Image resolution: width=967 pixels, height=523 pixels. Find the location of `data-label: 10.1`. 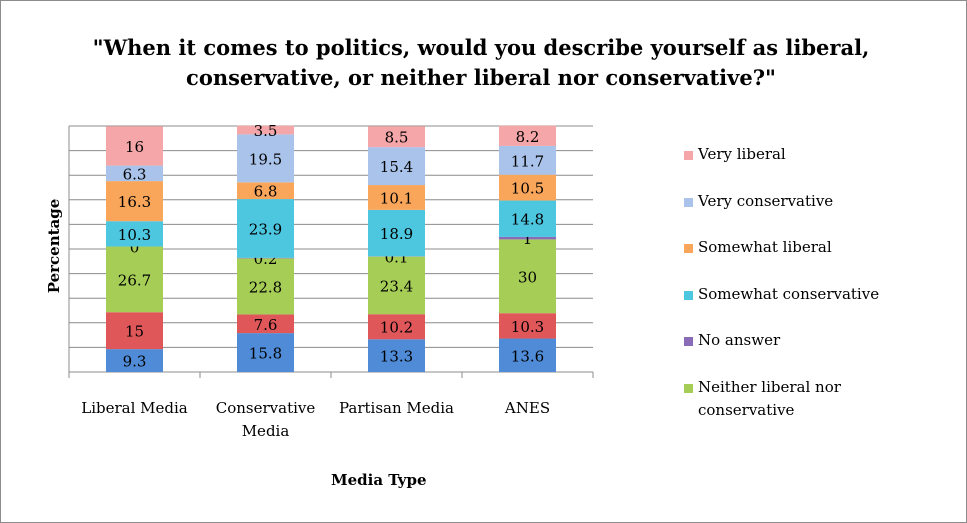

data-label: 10.1 is located at coordinates (396, 198).